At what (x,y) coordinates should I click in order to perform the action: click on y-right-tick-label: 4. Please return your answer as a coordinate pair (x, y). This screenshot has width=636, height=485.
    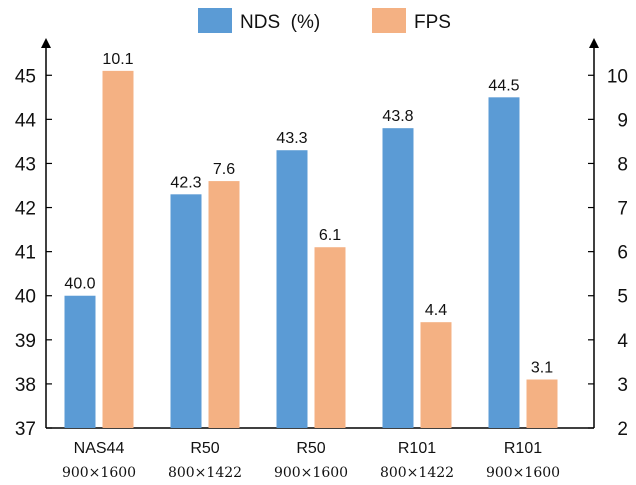
    Looking at the image, I should click on (622, 341).